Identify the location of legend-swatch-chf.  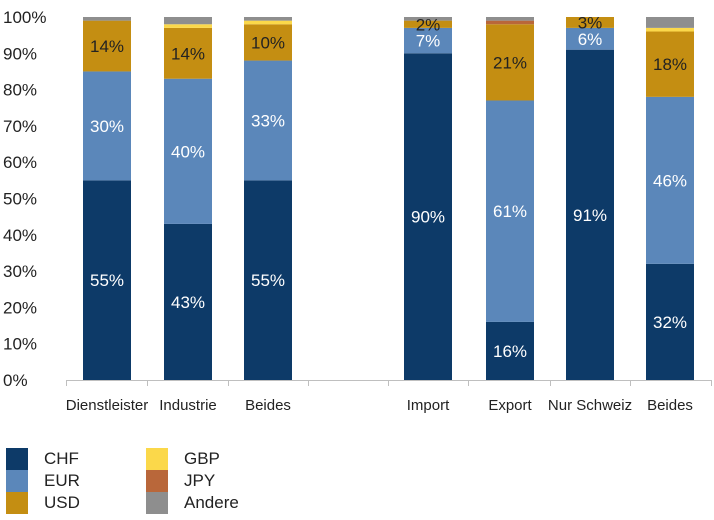
(17, 459).